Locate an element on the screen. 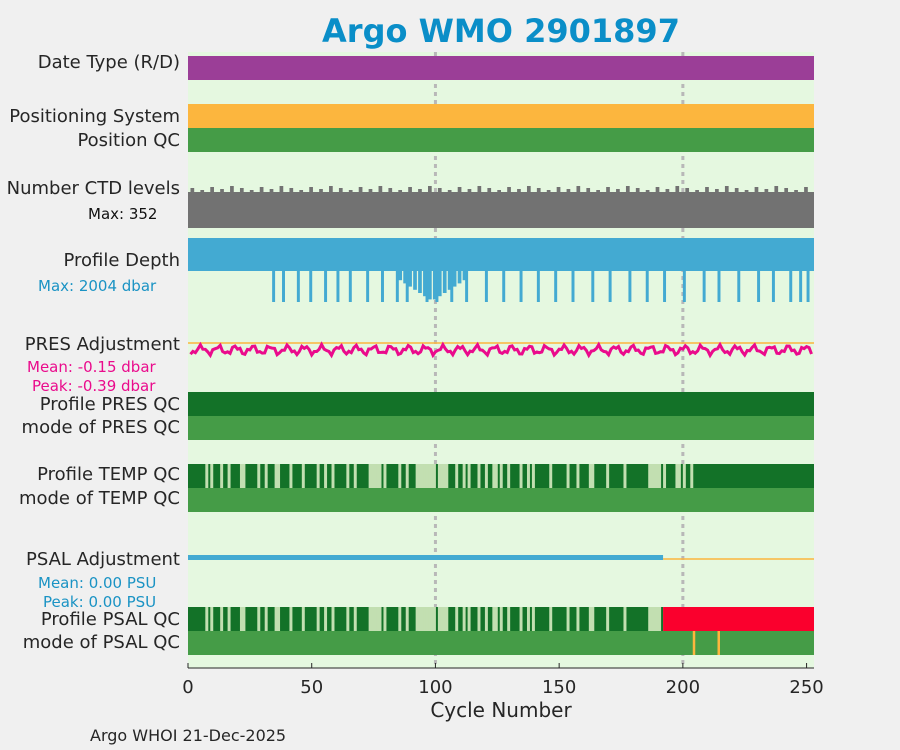 This screenshot has width=900, height=750. psal-adjustment-mean-text: Mean: 0.00 PSU is located at coordinates (97, 583).